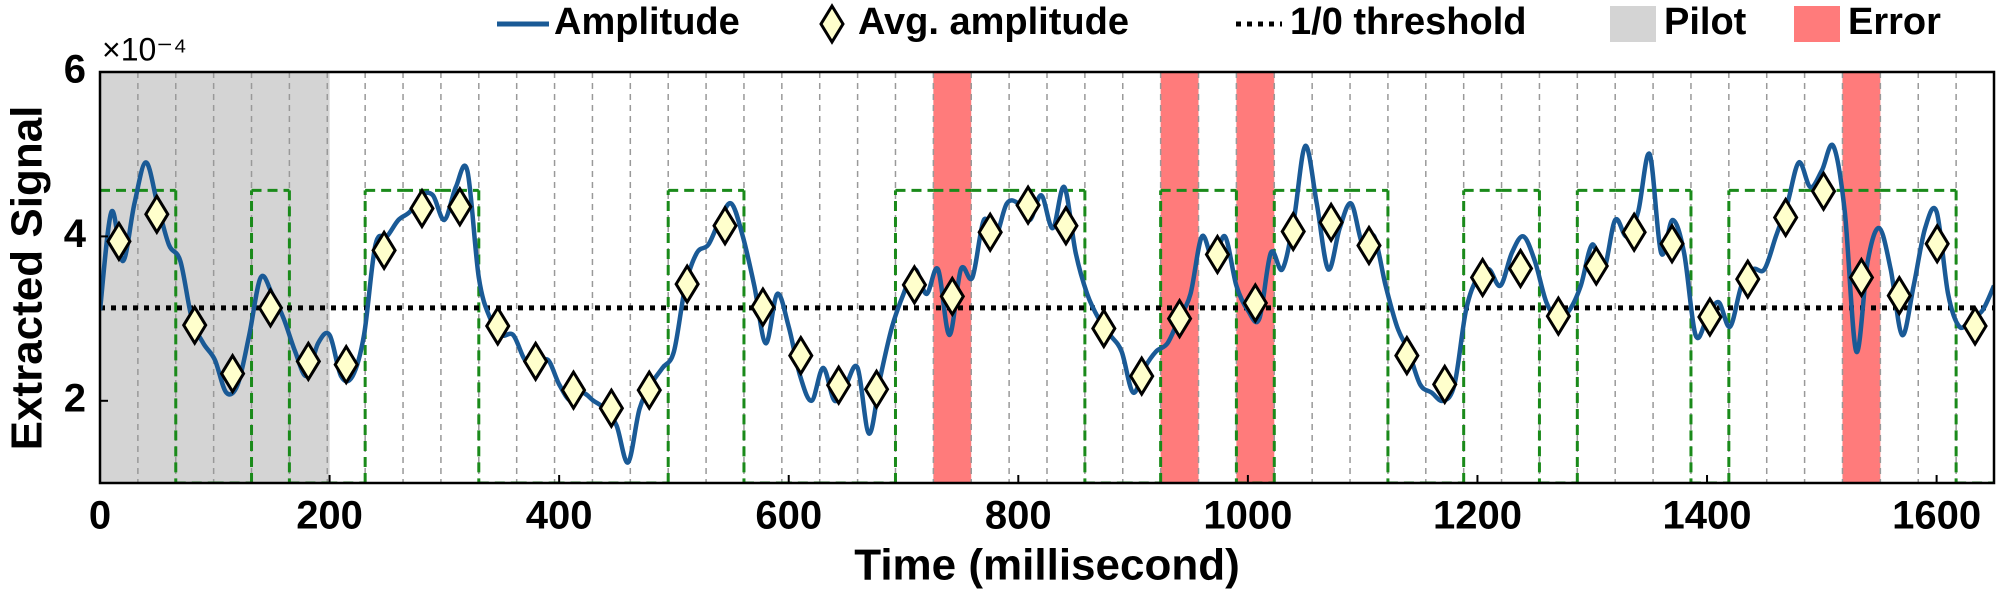  Describe the element at coordinates (1477, 516) in the screenshot. I see `x-tick-label: 1200` at that location.